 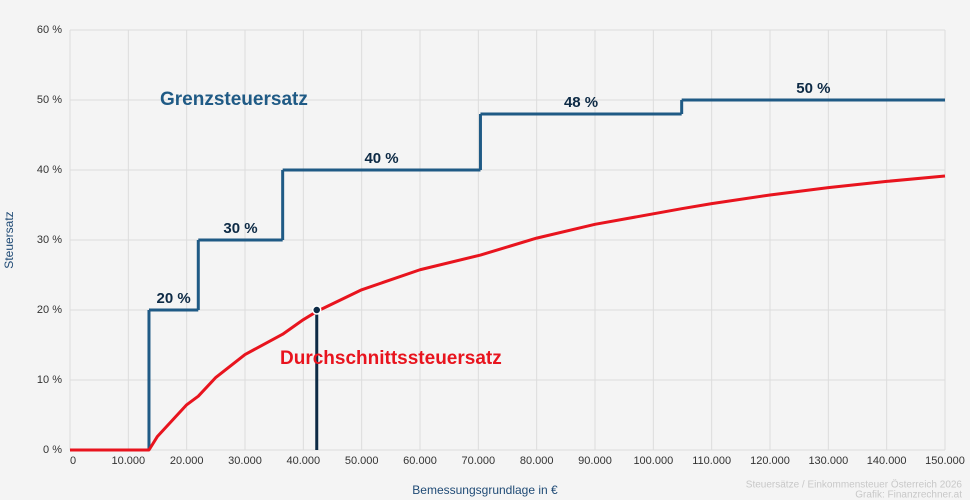 What do you see at coordinates (49, 310) in the screenshot?
I see `y-tick-label: 20 %` at bounding box center [49, 310].